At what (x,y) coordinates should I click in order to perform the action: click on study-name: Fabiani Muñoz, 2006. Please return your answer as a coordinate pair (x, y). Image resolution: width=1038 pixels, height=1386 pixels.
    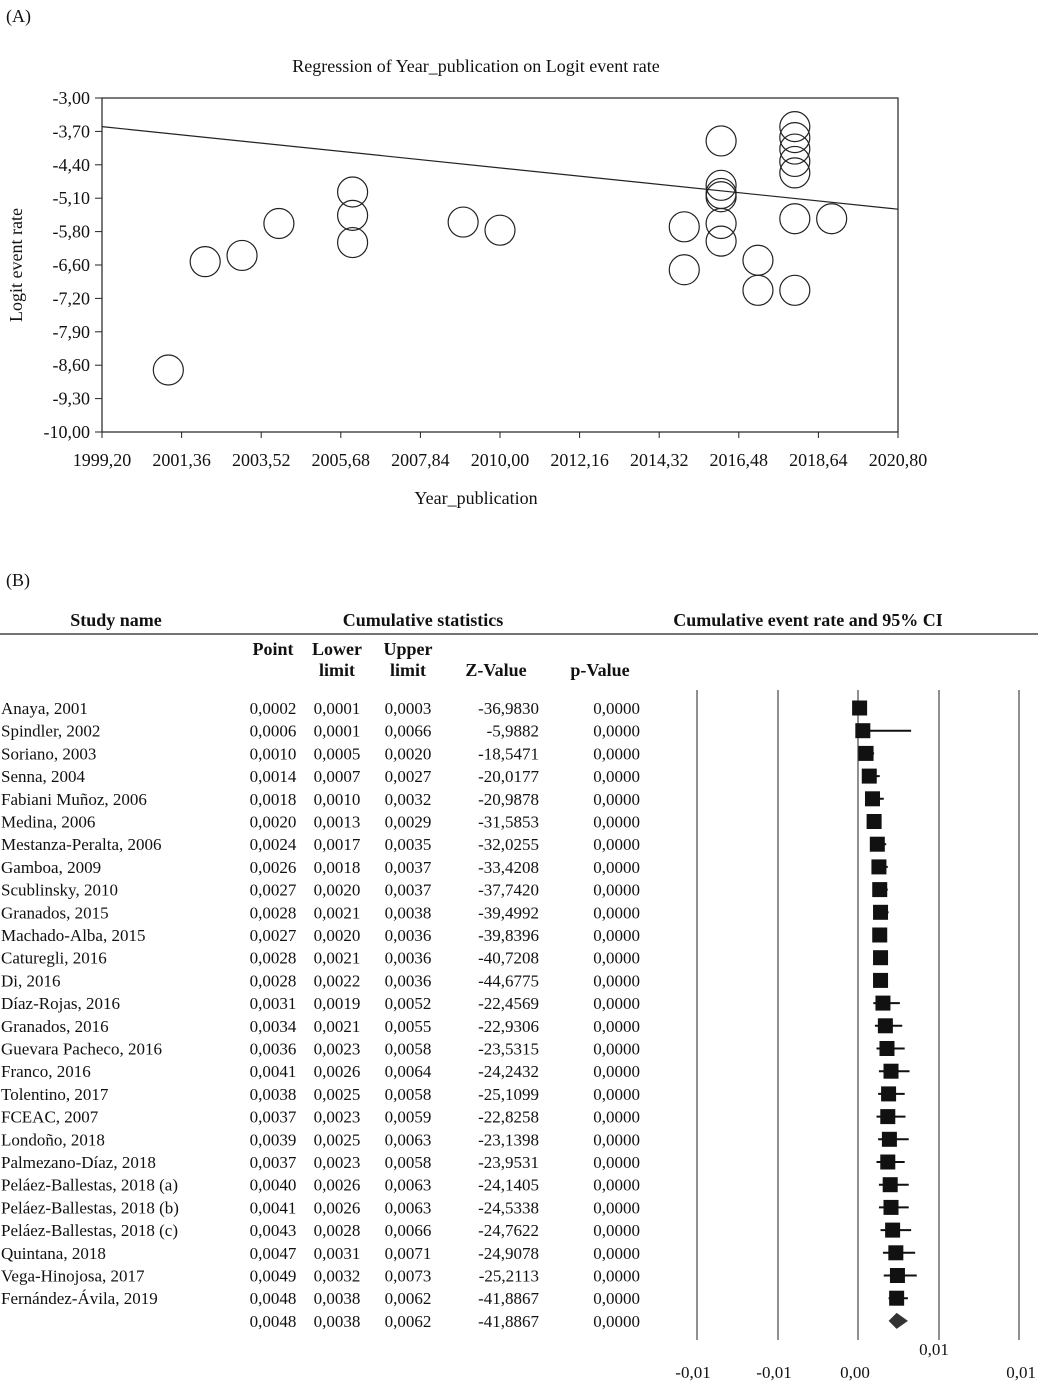
    Looking at the image, I should click on (74, 799).